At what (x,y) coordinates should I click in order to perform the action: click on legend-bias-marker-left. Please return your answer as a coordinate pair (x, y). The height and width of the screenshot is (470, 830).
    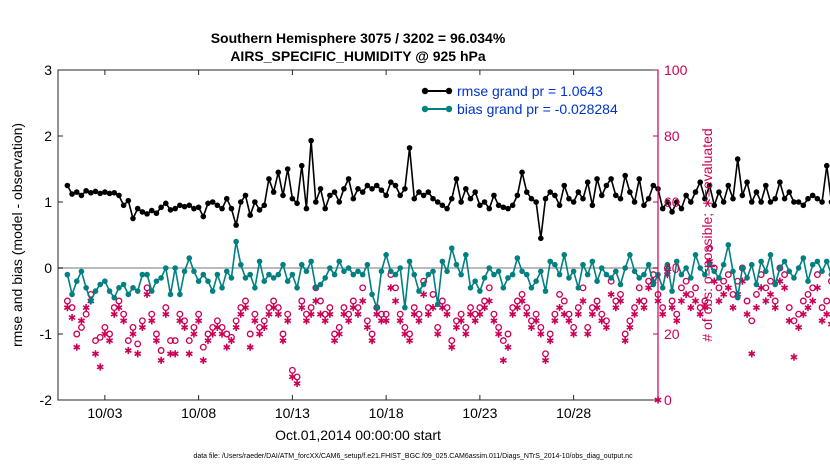
    Looking at the image, I should click on (425, 109).